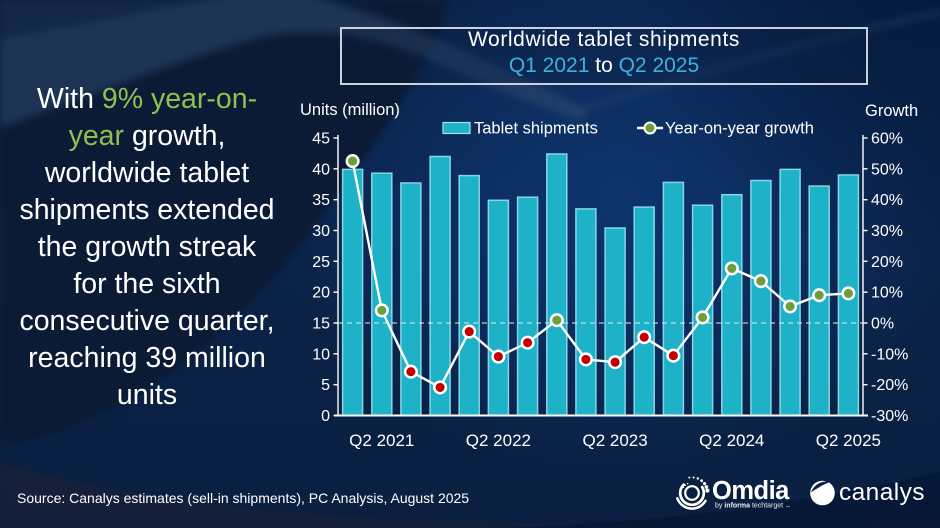 This screenshot has width=940, height=528. I want to click on svg-text: Q2 2022, so click(498, 440).